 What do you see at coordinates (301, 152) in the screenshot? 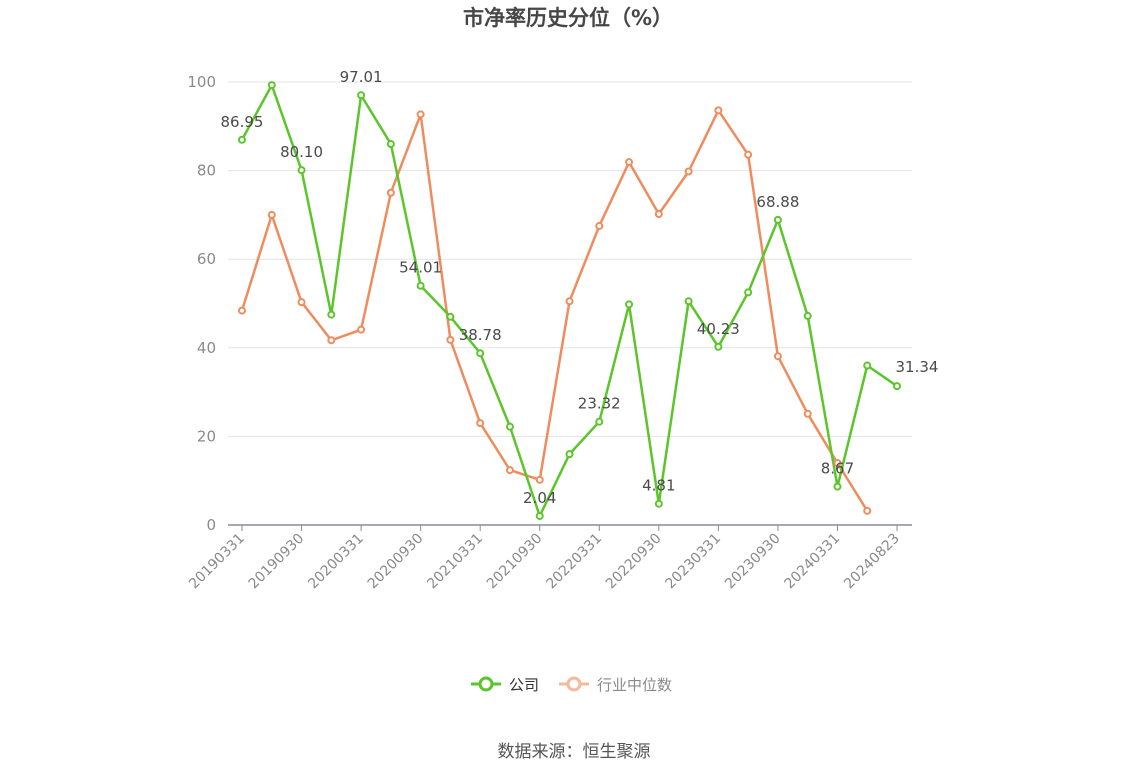
I see `data-label: 80.10` at bounding box center [301, 152].